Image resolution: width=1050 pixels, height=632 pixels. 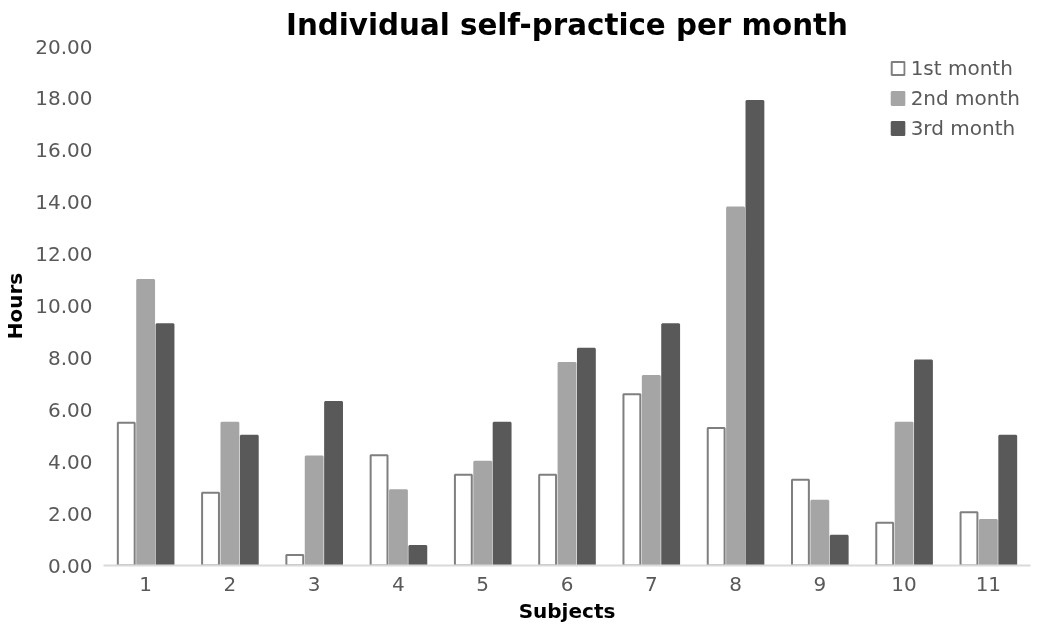 I want to click on x-tick-label: 9, so click(x=820, y=583).